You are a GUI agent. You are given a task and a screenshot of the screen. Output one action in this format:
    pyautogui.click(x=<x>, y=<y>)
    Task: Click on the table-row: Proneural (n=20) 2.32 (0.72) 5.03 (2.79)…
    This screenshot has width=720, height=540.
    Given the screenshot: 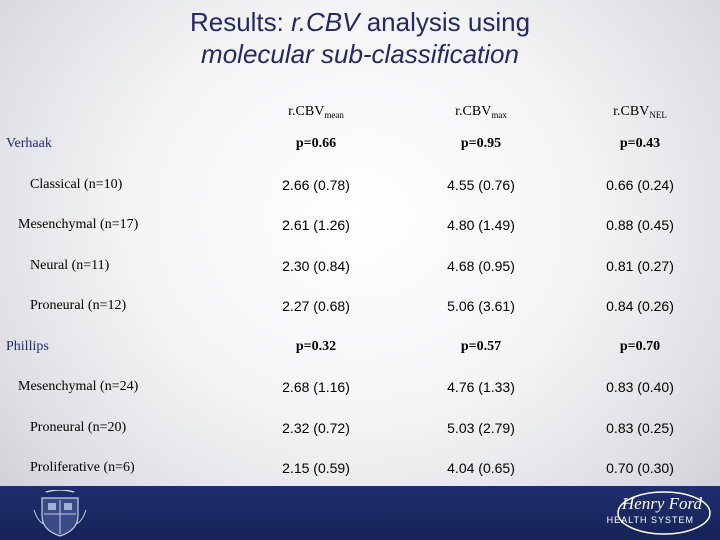 What is the action you would take?
    pyautogui.click(x=360, y=428)
    